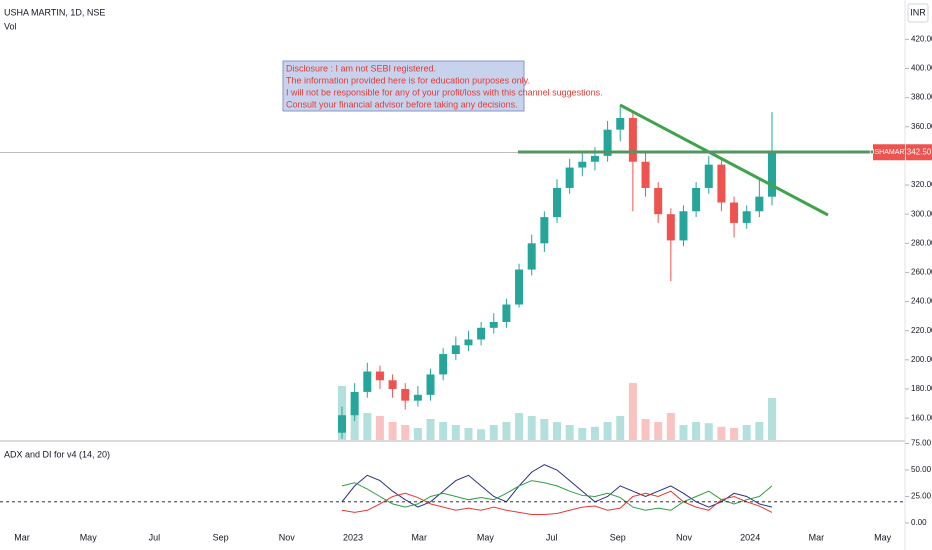 The height and width of the screenshot is (550, 932). What do you see at coordinates (921, 242) in the screenshot?
I see `y-tick-label: 280.00` at bounding box center [921, 242].